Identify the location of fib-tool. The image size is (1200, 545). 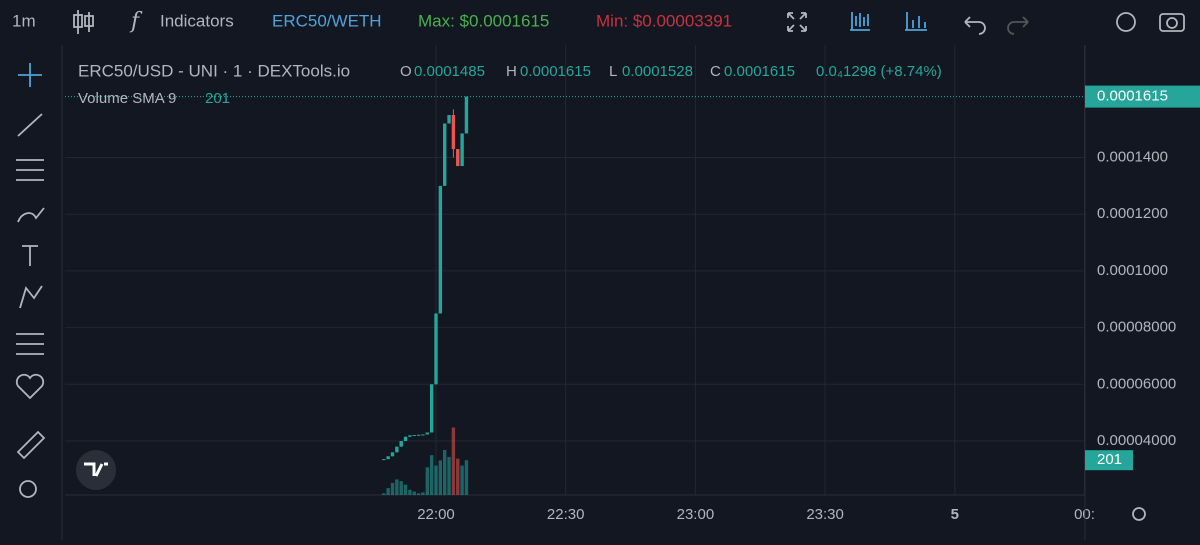
(30, 170).